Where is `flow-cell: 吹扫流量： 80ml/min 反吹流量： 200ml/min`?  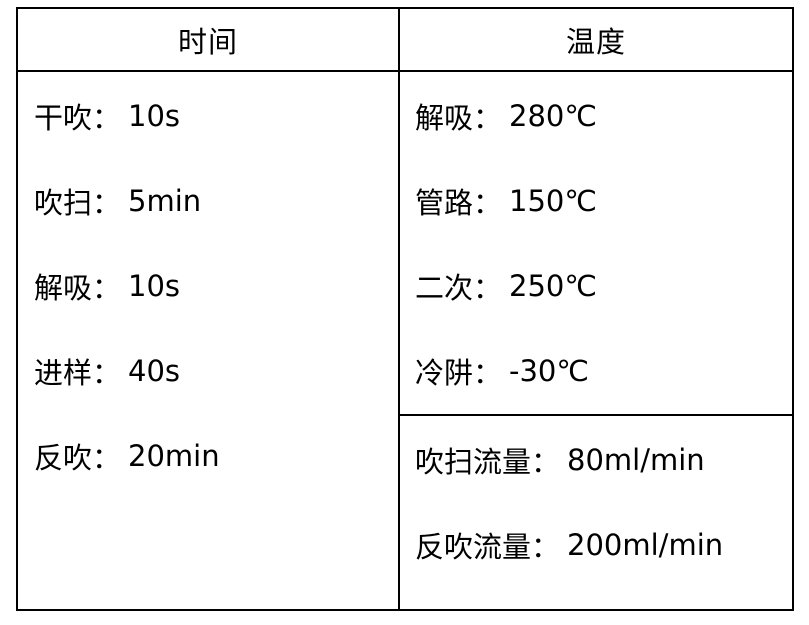
flow-cell: 吹扫流量： 80ml/min 反吹流量： 200ml/min is located at coordinates (596, 512).